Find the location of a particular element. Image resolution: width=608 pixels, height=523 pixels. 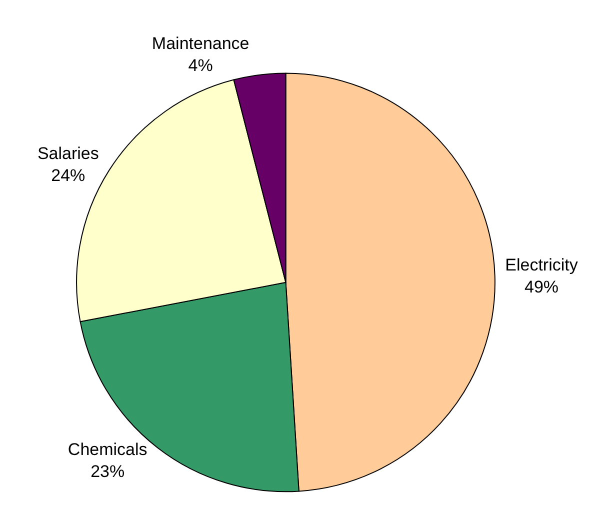

data-label: 49% is located at coordinates (541, 286).